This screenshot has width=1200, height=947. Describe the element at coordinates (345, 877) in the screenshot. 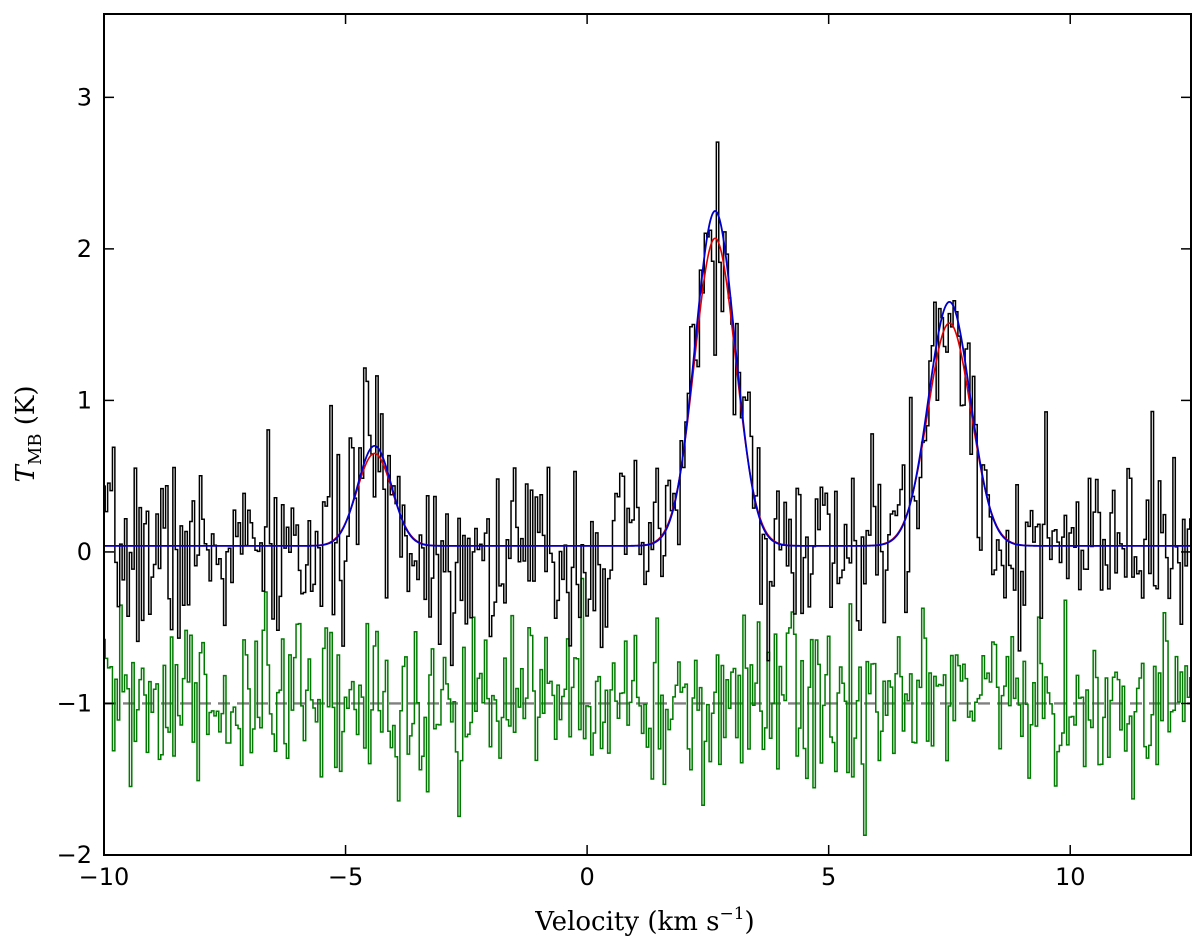

I see `x-tick-label: −5` at that location.